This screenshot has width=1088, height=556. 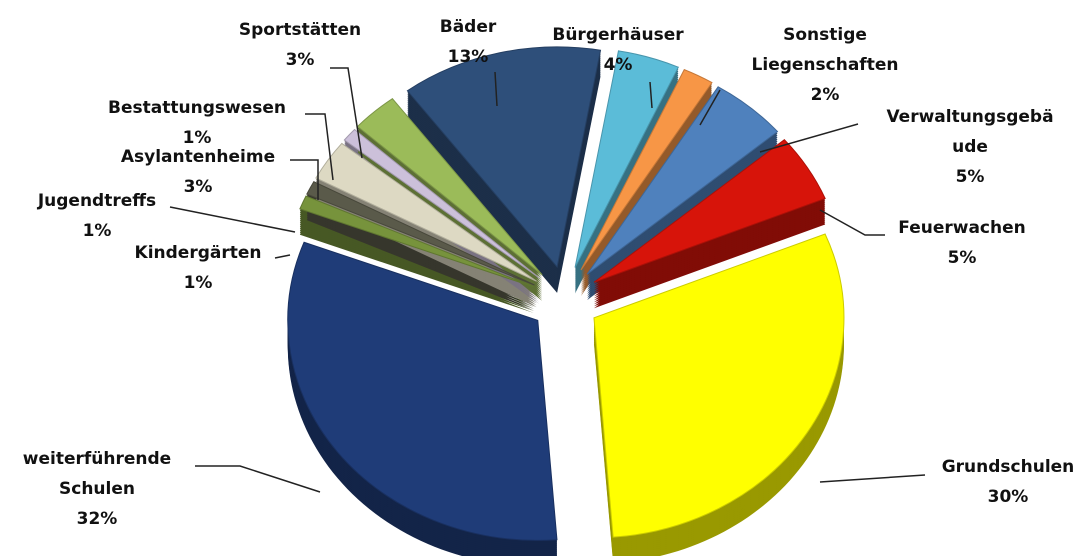 What do you see at coordinates (1008, 467) in the screenshot?
I see `category-name: Grundschulen` at bounding box center [1008, 467].